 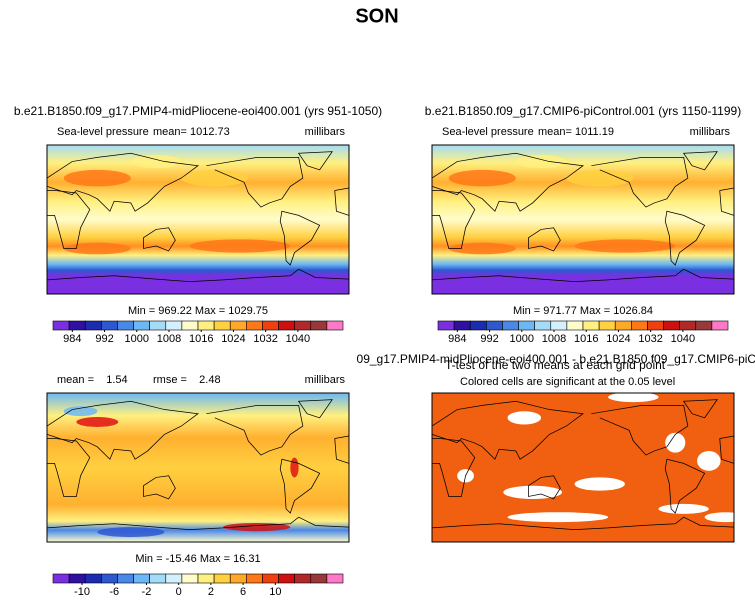 I want to click on panel-subtitle: rmse = 2.48, so click(x=187, y=380).